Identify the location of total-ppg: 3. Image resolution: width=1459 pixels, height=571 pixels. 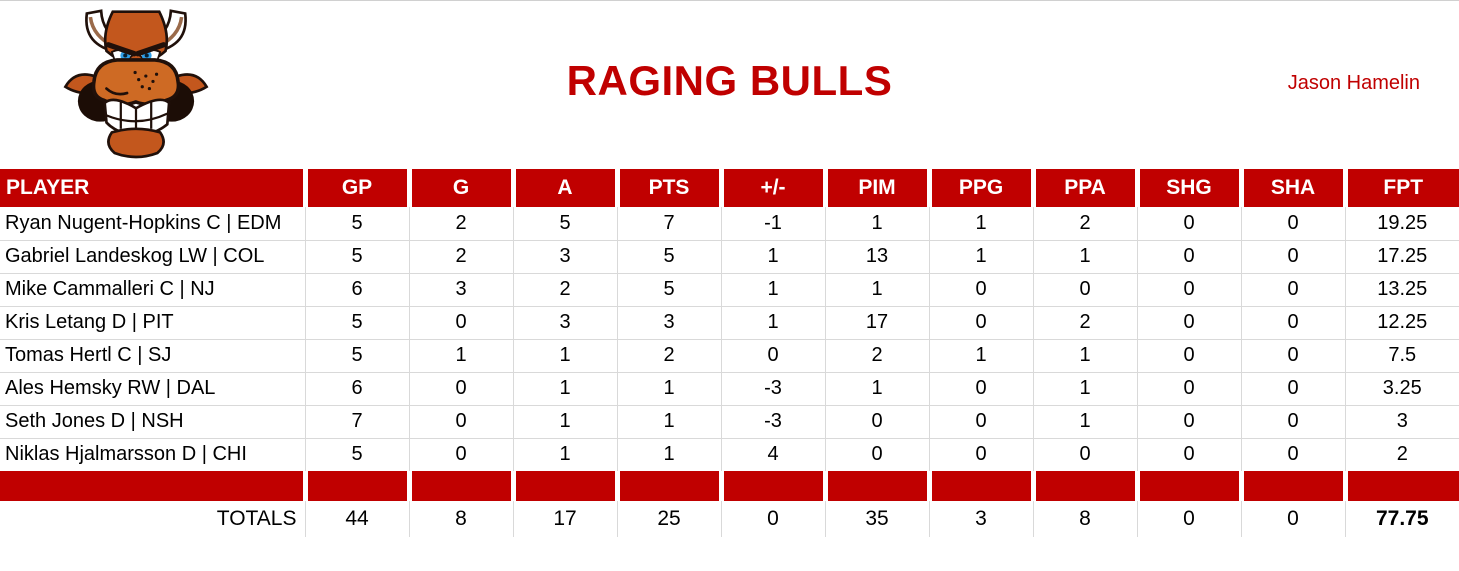
(980, 519).